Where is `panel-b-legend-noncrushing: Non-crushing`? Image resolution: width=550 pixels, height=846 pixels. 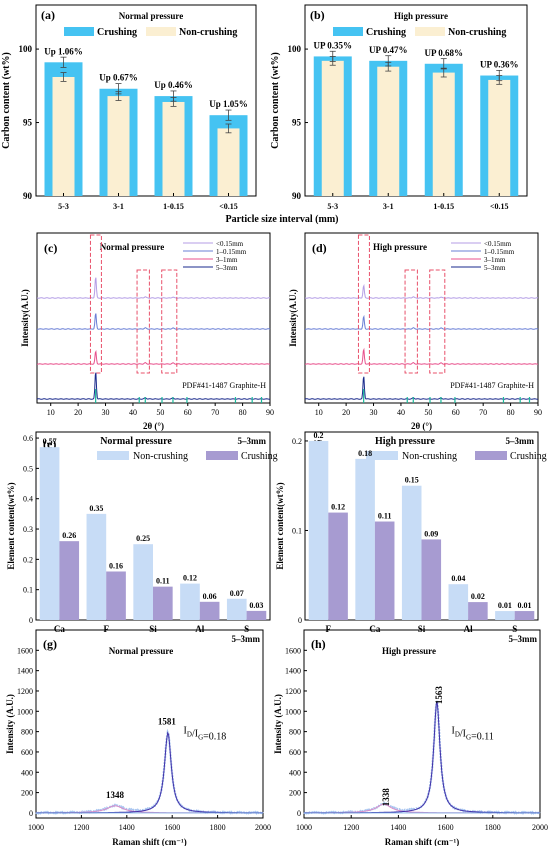
panel-b-legend-noncrushing: Non-crushing is located at coordinates (477, 32).